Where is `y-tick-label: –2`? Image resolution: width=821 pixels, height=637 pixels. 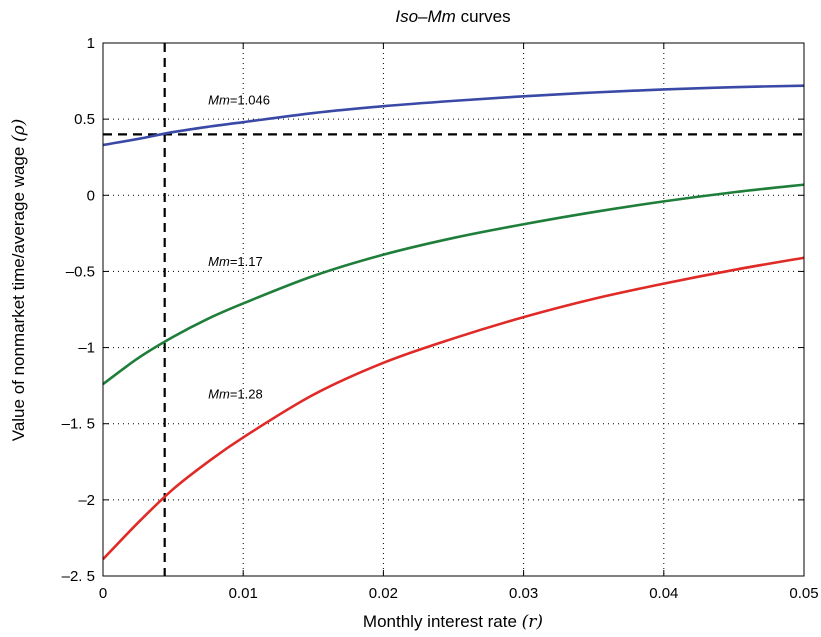 y-tick-label: –2 is located at coordinates (86, 500).